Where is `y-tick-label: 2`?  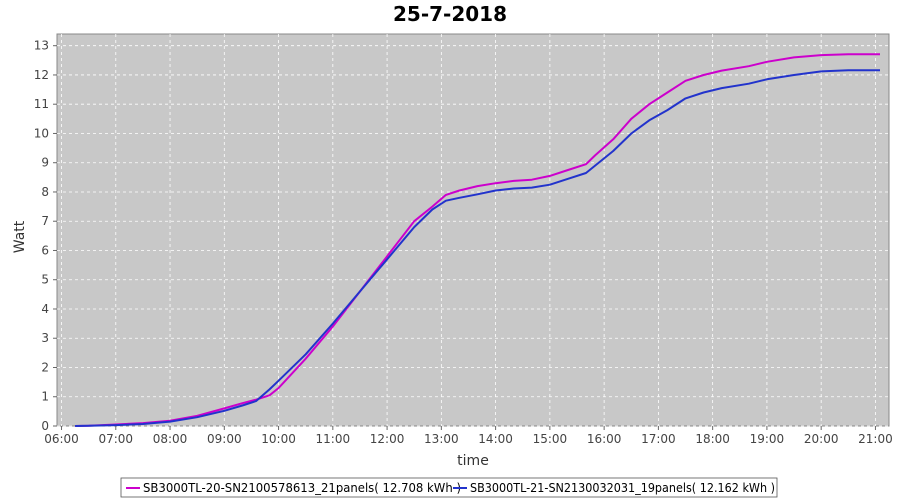
y-tick-label: 2 is located at coordinates (45, 367).